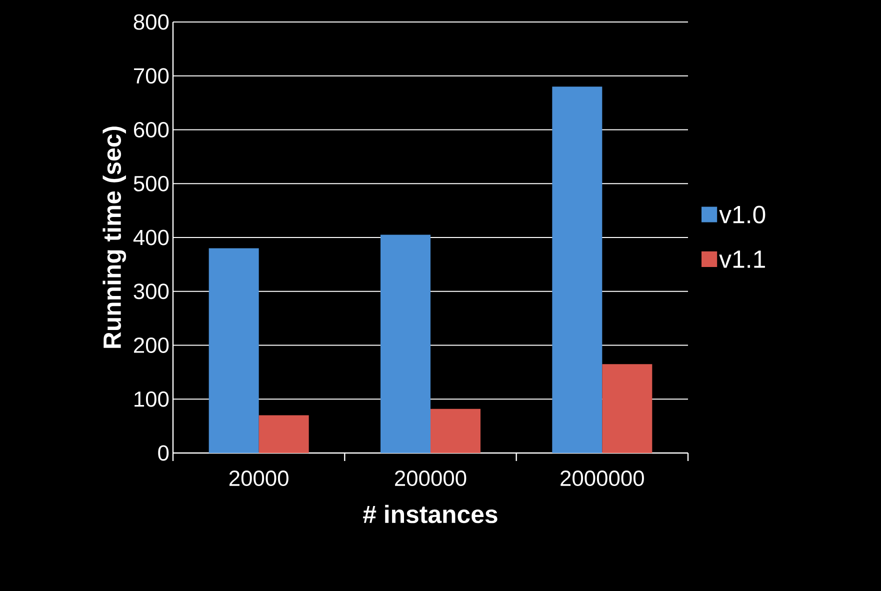  I want to click on legend-label: v1.0, so click(742, 215).